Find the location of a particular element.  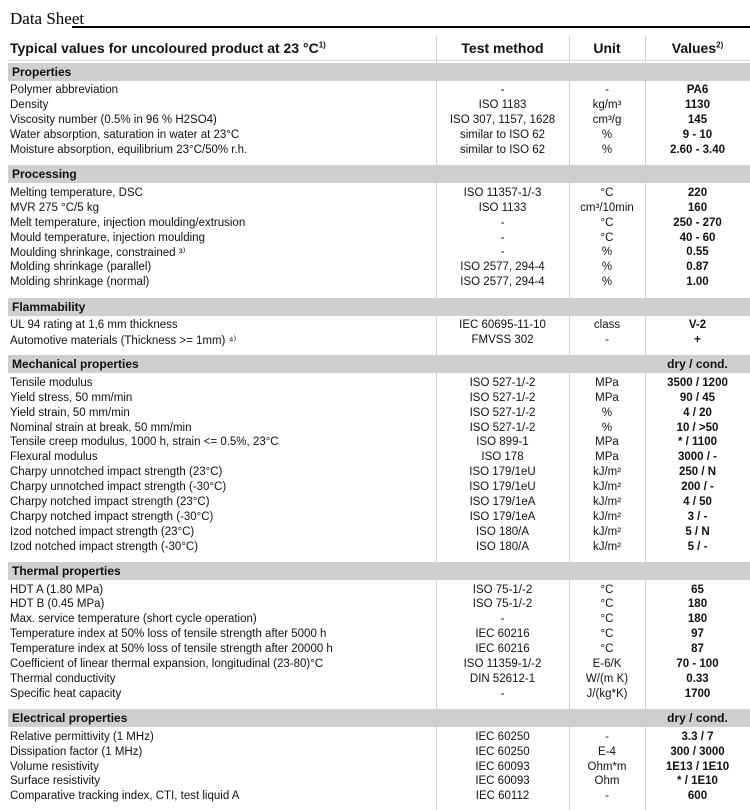

unit: Ohm*m is located at coordinates (607, 766).